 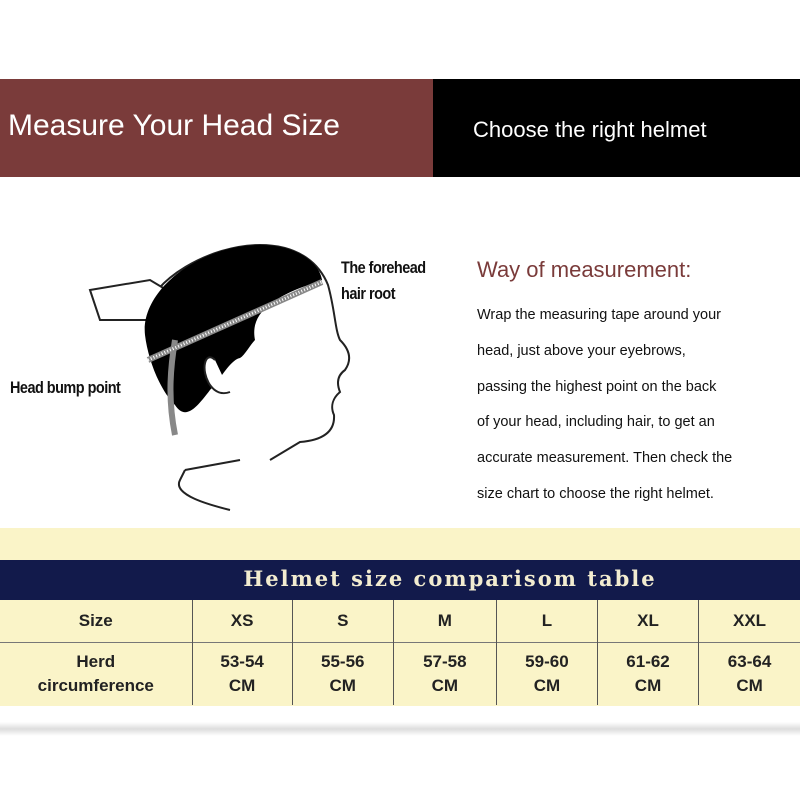 I want to click on instruction-line: size chart to choose the right helmet., so click(x=595, y=493).